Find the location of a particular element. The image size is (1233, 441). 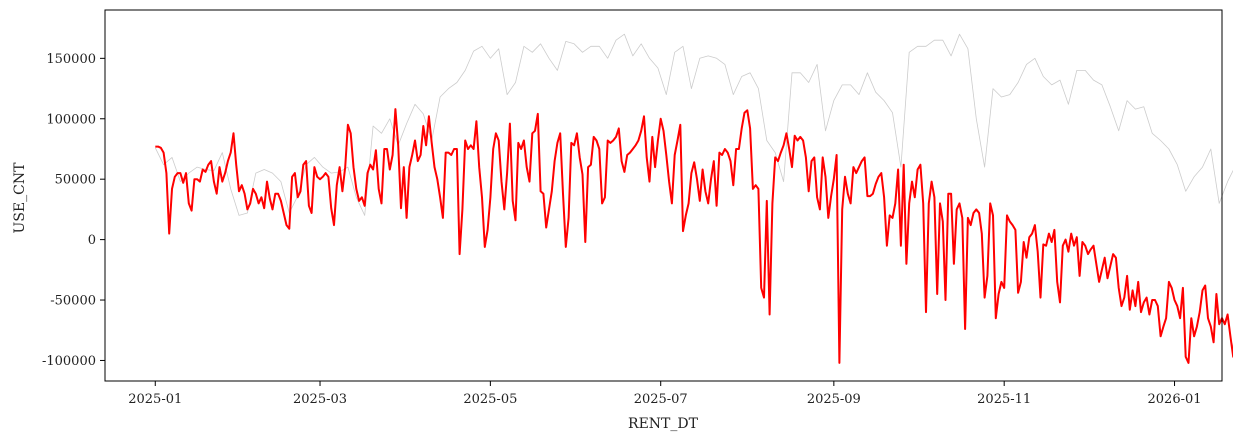

y-tick-label: 100000 is located at coordinates (71, 119).